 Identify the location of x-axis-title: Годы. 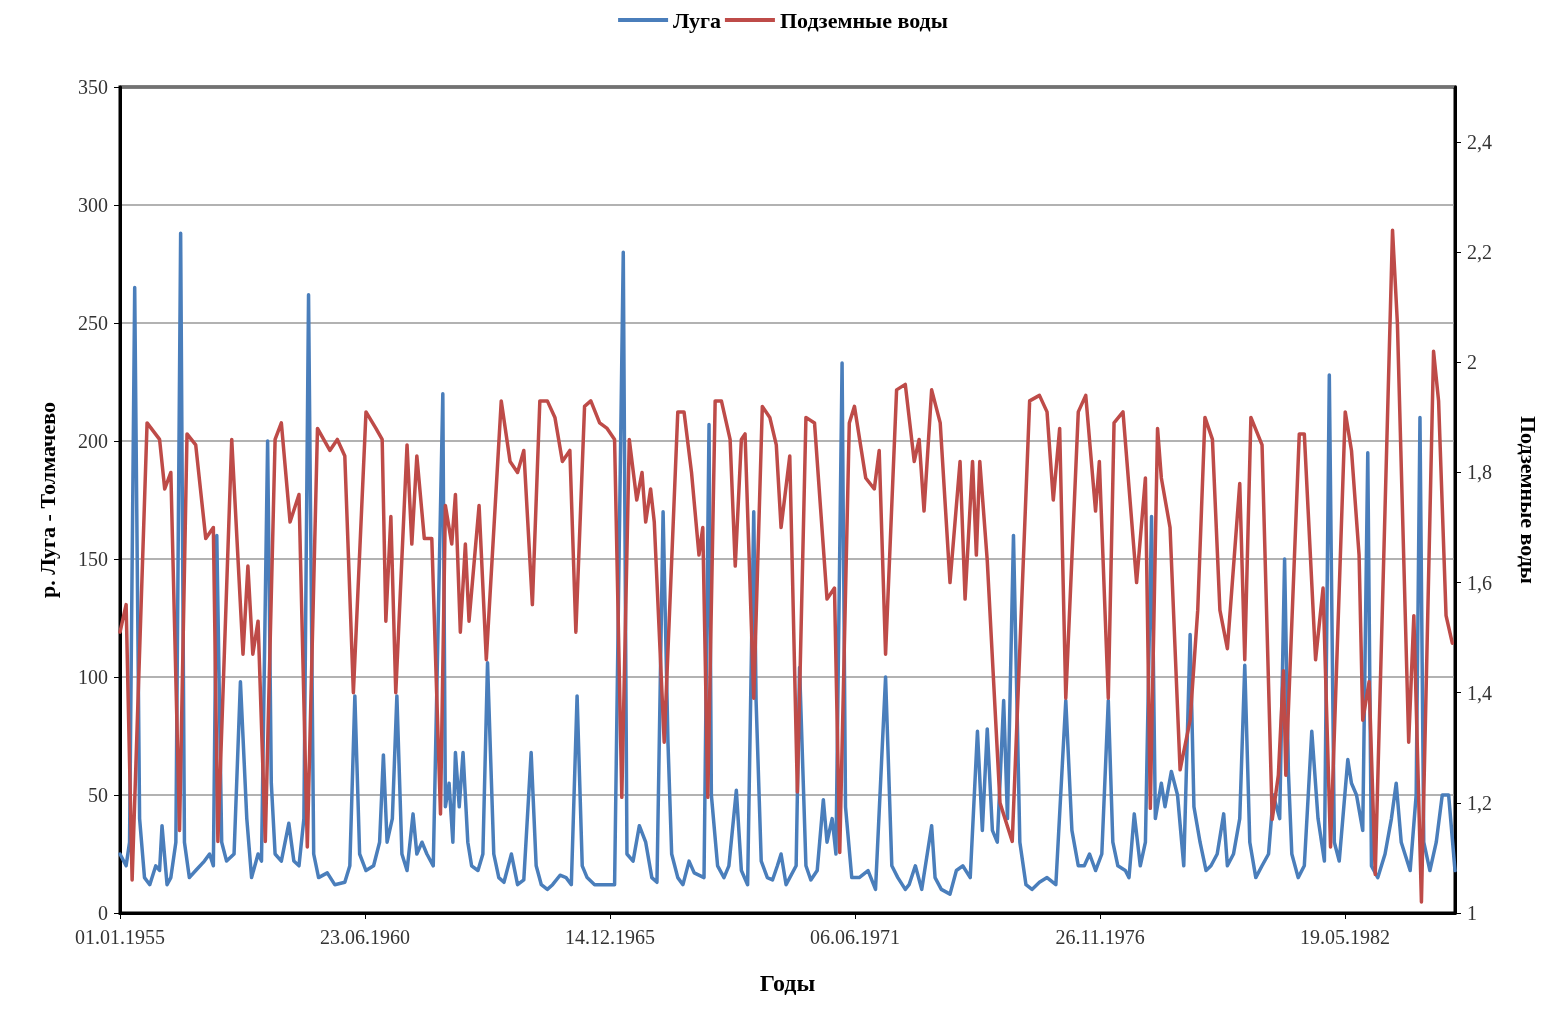
(787, 983).